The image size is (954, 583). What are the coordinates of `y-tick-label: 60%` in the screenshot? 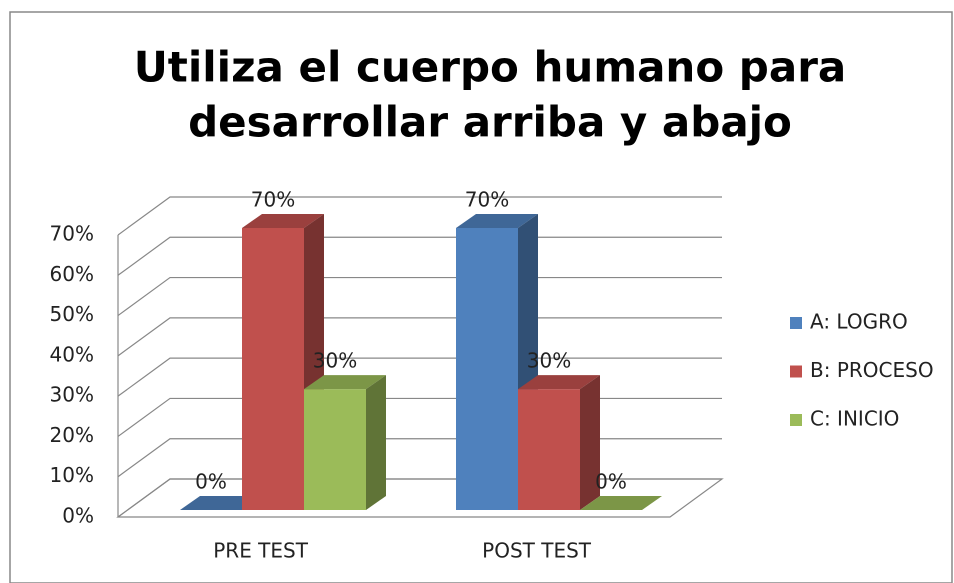 It's located at (72, 274).